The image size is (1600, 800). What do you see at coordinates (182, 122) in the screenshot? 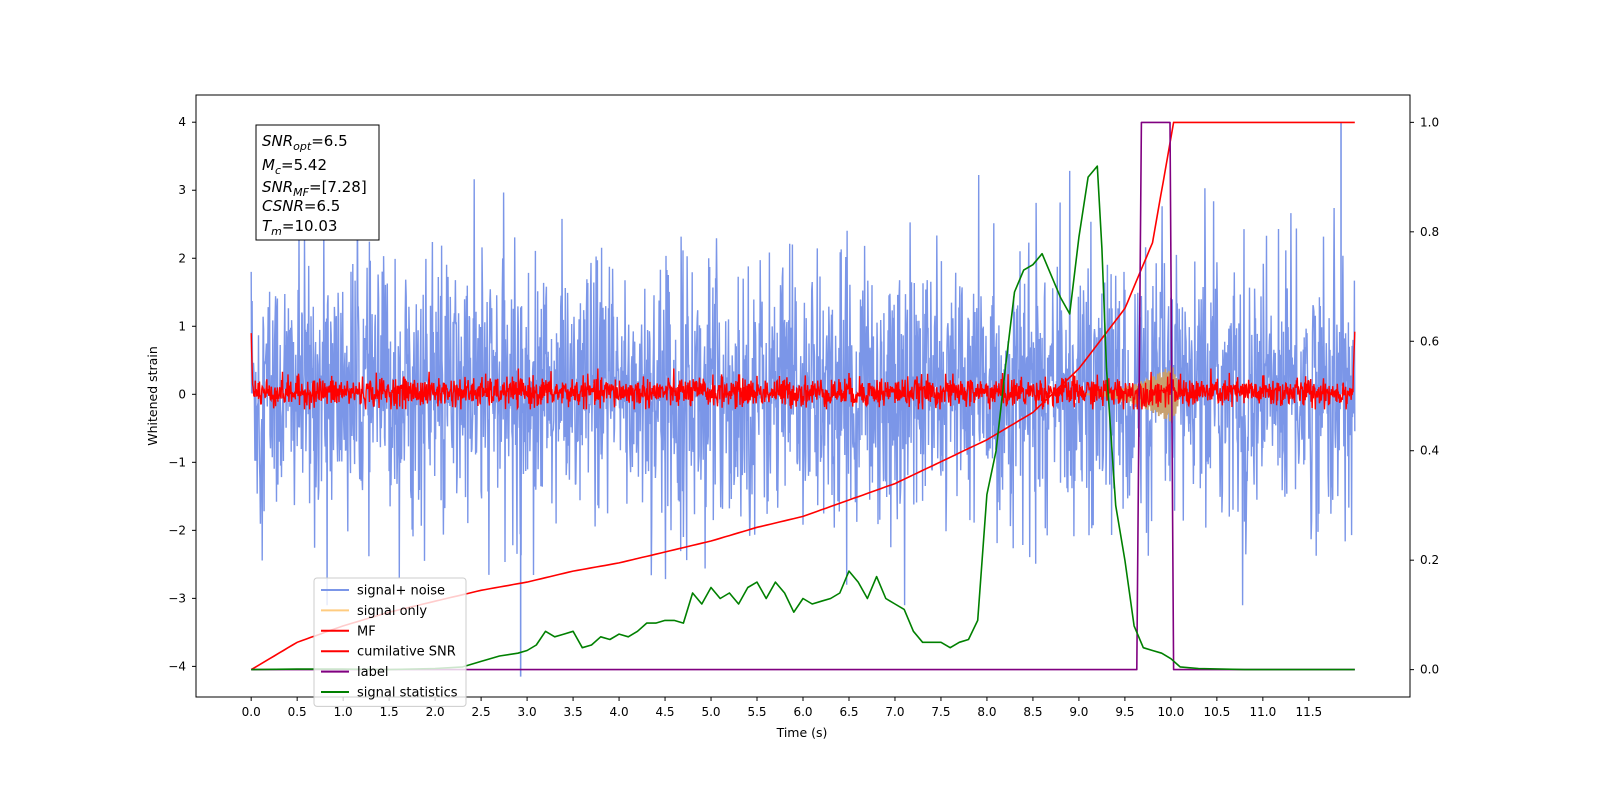
I see `y-left-tick-label: 4` at bounding box center [182, 122].